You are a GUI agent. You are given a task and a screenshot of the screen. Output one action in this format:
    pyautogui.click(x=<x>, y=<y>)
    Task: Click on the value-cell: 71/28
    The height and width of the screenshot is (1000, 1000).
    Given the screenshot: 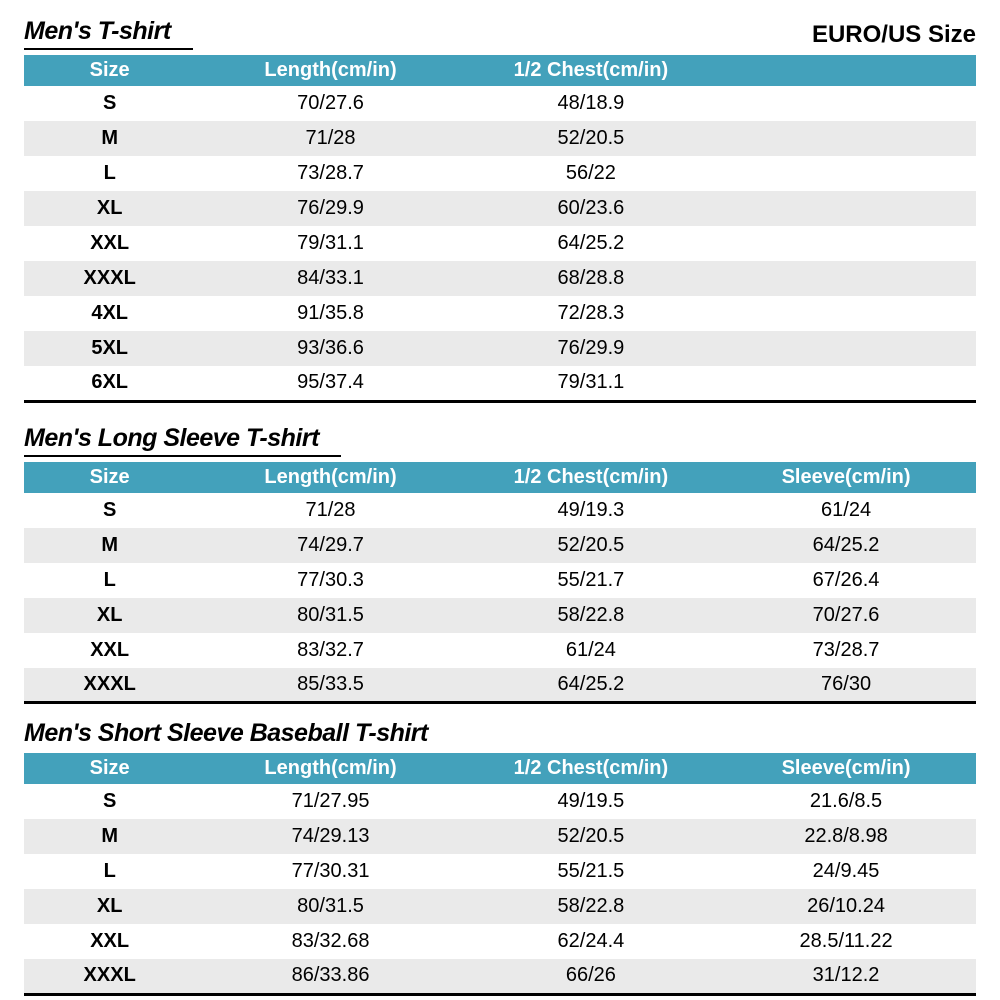 What is the action you would take?
    pyautogui.click(x=330, y=509)
    